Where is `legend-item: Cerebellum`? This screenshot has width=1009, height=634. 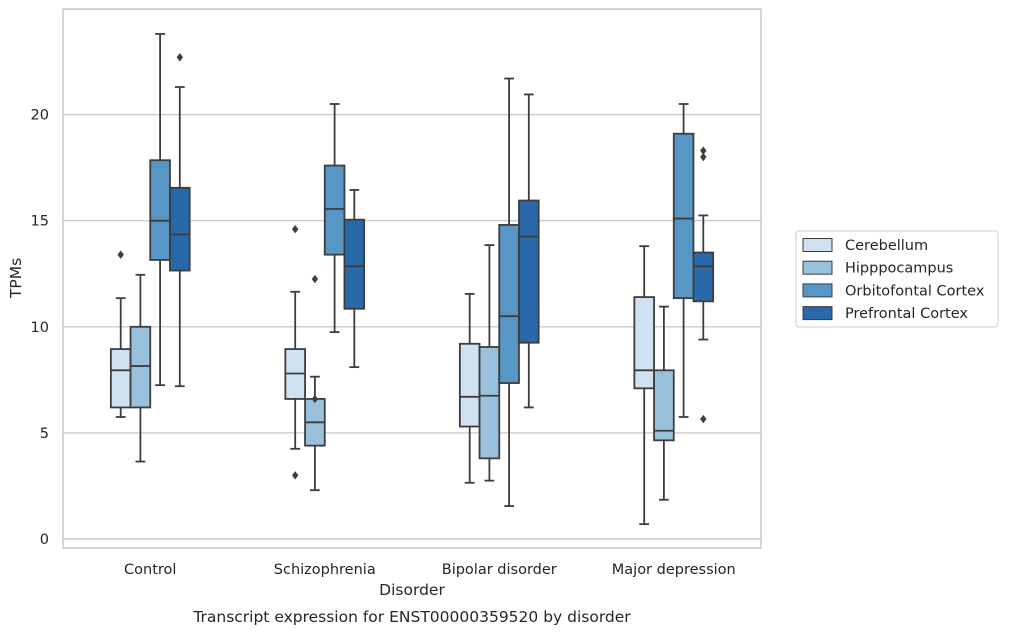
legend-item: Cerebellum is located at coordinates (865, 246).